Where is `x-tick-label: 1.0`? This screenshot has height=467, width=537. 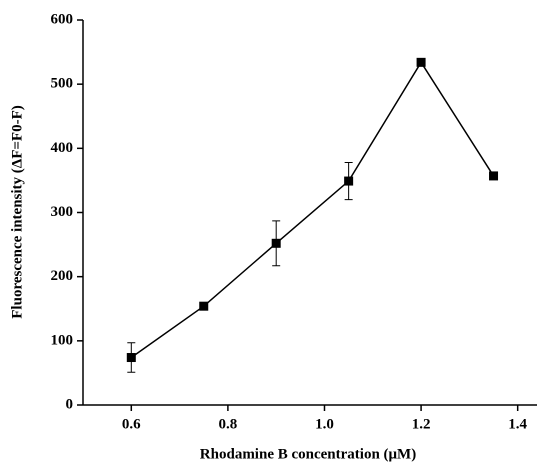
x-tick-label: 1.0 is located at coordinates (324, 424).